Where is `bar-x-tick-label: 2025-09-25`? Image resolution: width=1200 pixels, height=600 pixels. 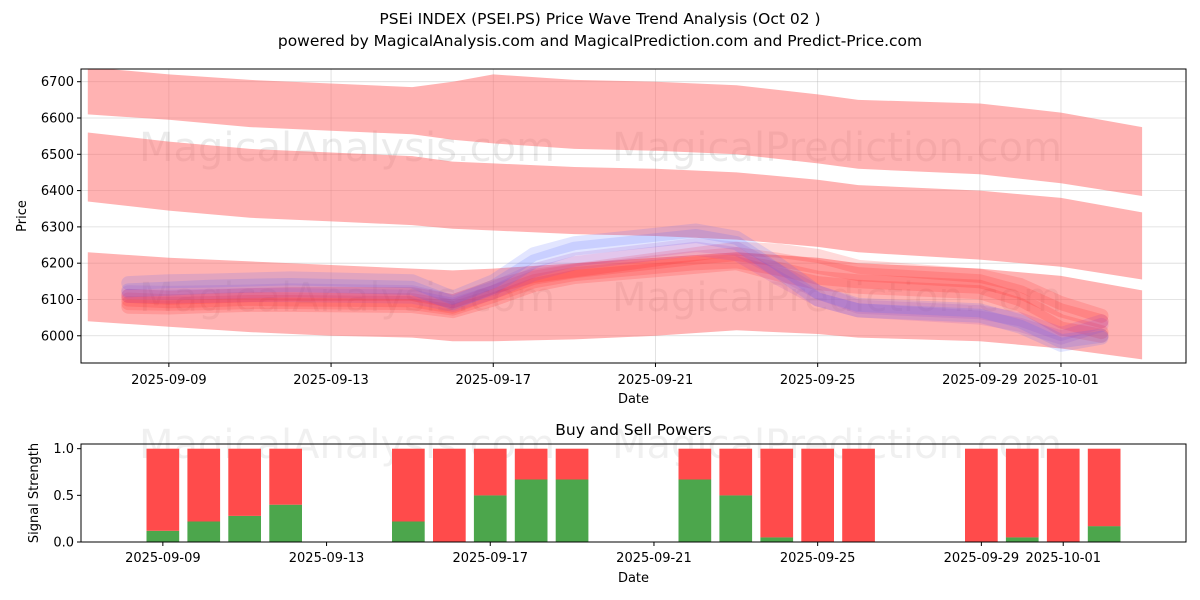 bar-x-tick-label: 2025-09-25 is located at coordinates (818, 558).